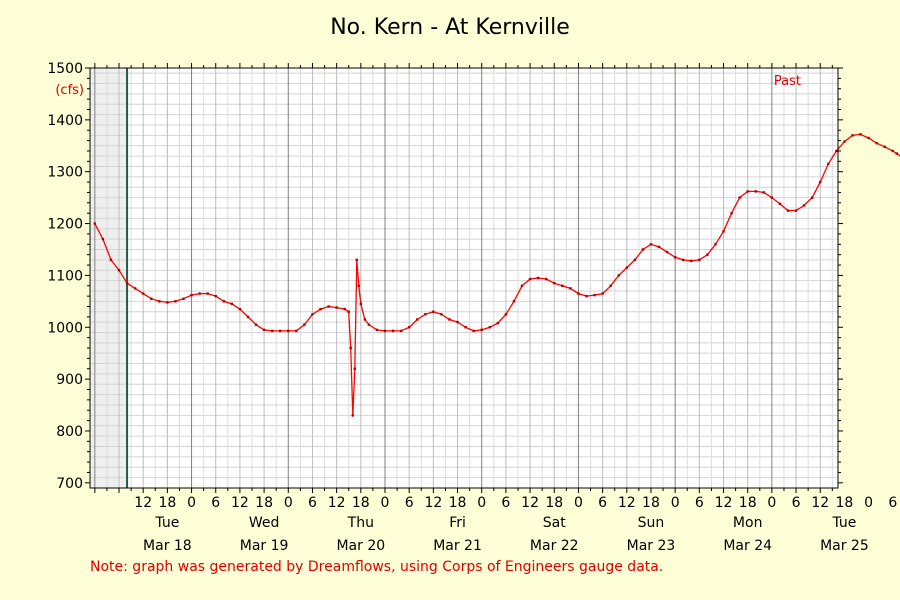 This screenshot has width=900, height=600. Describe the element at coordinates (844, 546) in the screenshot. I see `date-label: Mar 25` at that location.